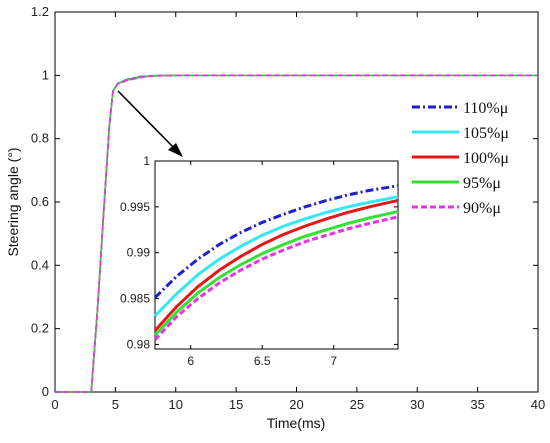 This screenshot has height=443, width=550. What do you see at coordinates (296, 404) in the screenshot?
I see `x-tick-label: 20` at bounding box center [296, 404].